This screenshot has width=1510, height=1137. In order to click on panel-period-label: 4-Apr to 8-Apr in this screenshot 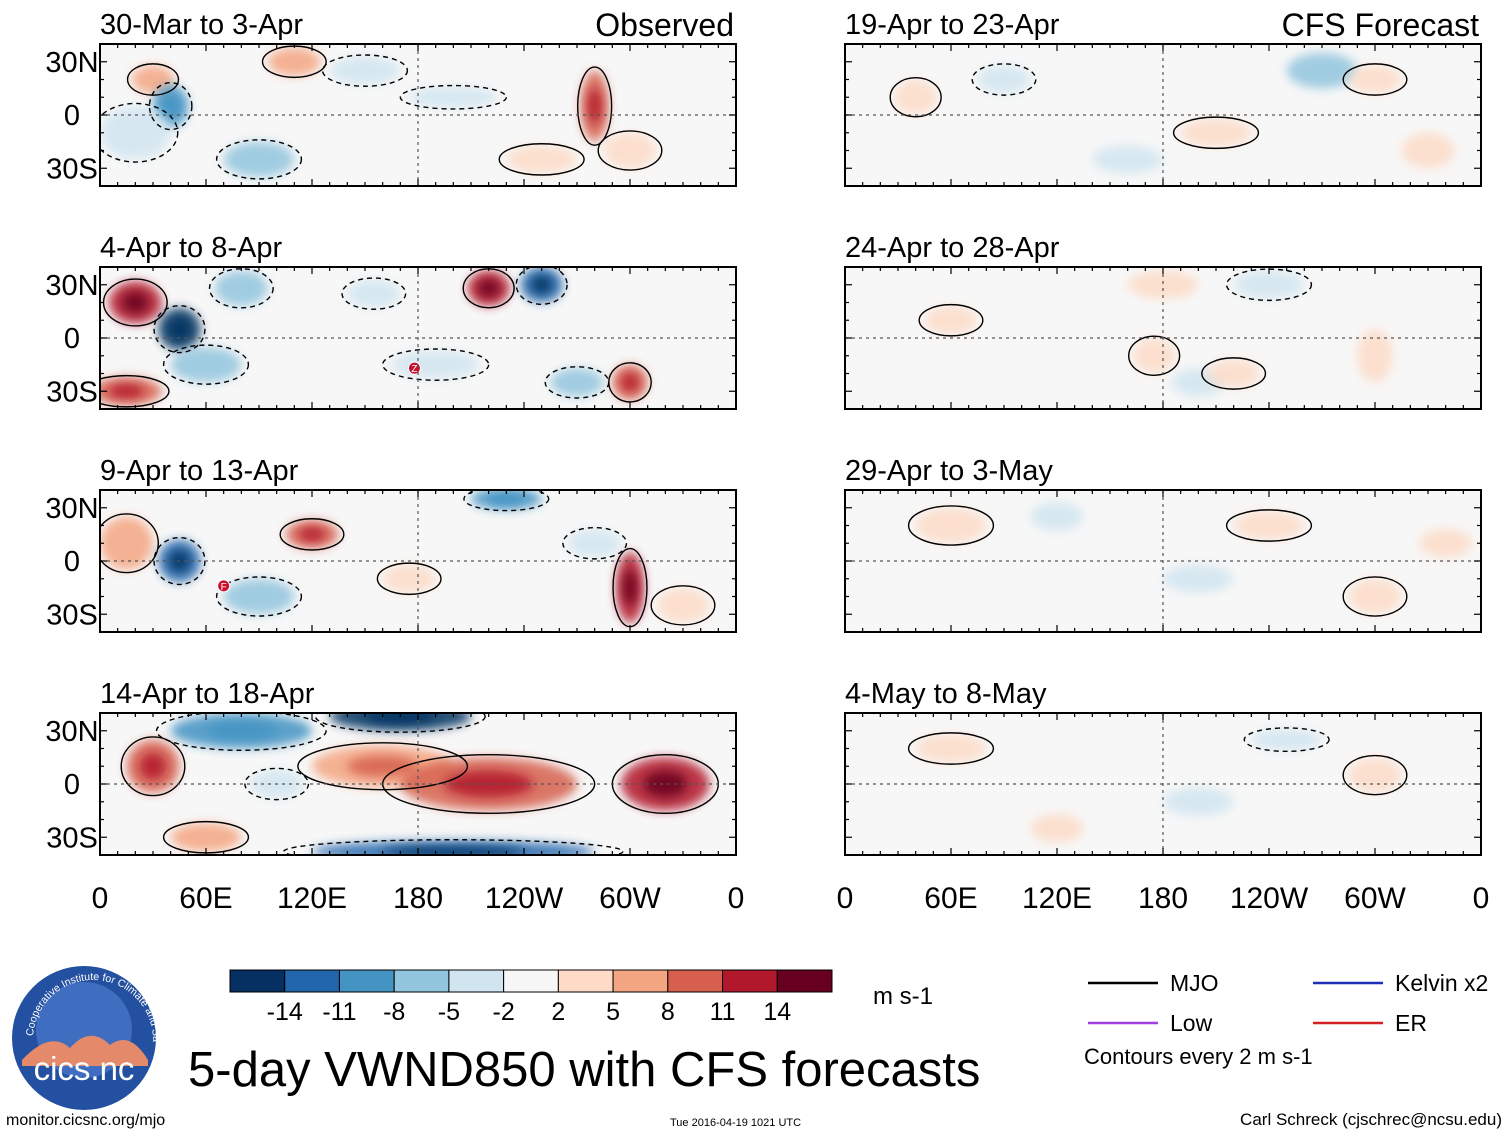, I will do `click(191, 248)`.